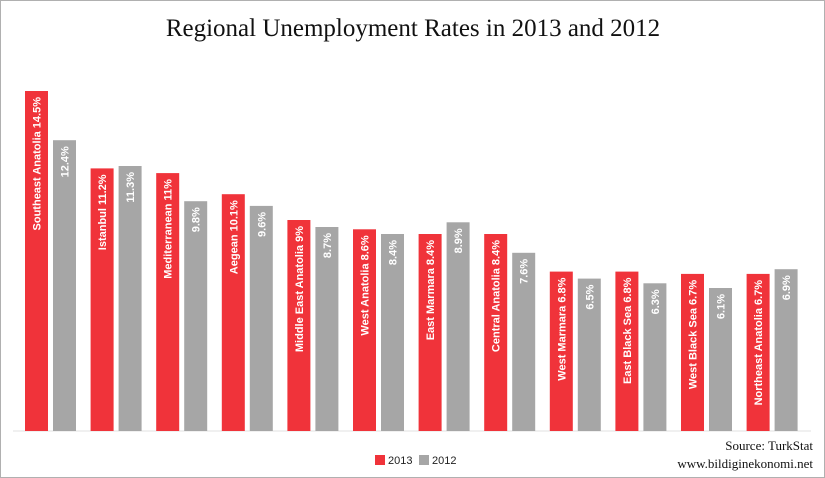 The height and width of the screenshot is (478, 825). I want to click on bar-2012-northeast-anatolia, so click(786, 350).